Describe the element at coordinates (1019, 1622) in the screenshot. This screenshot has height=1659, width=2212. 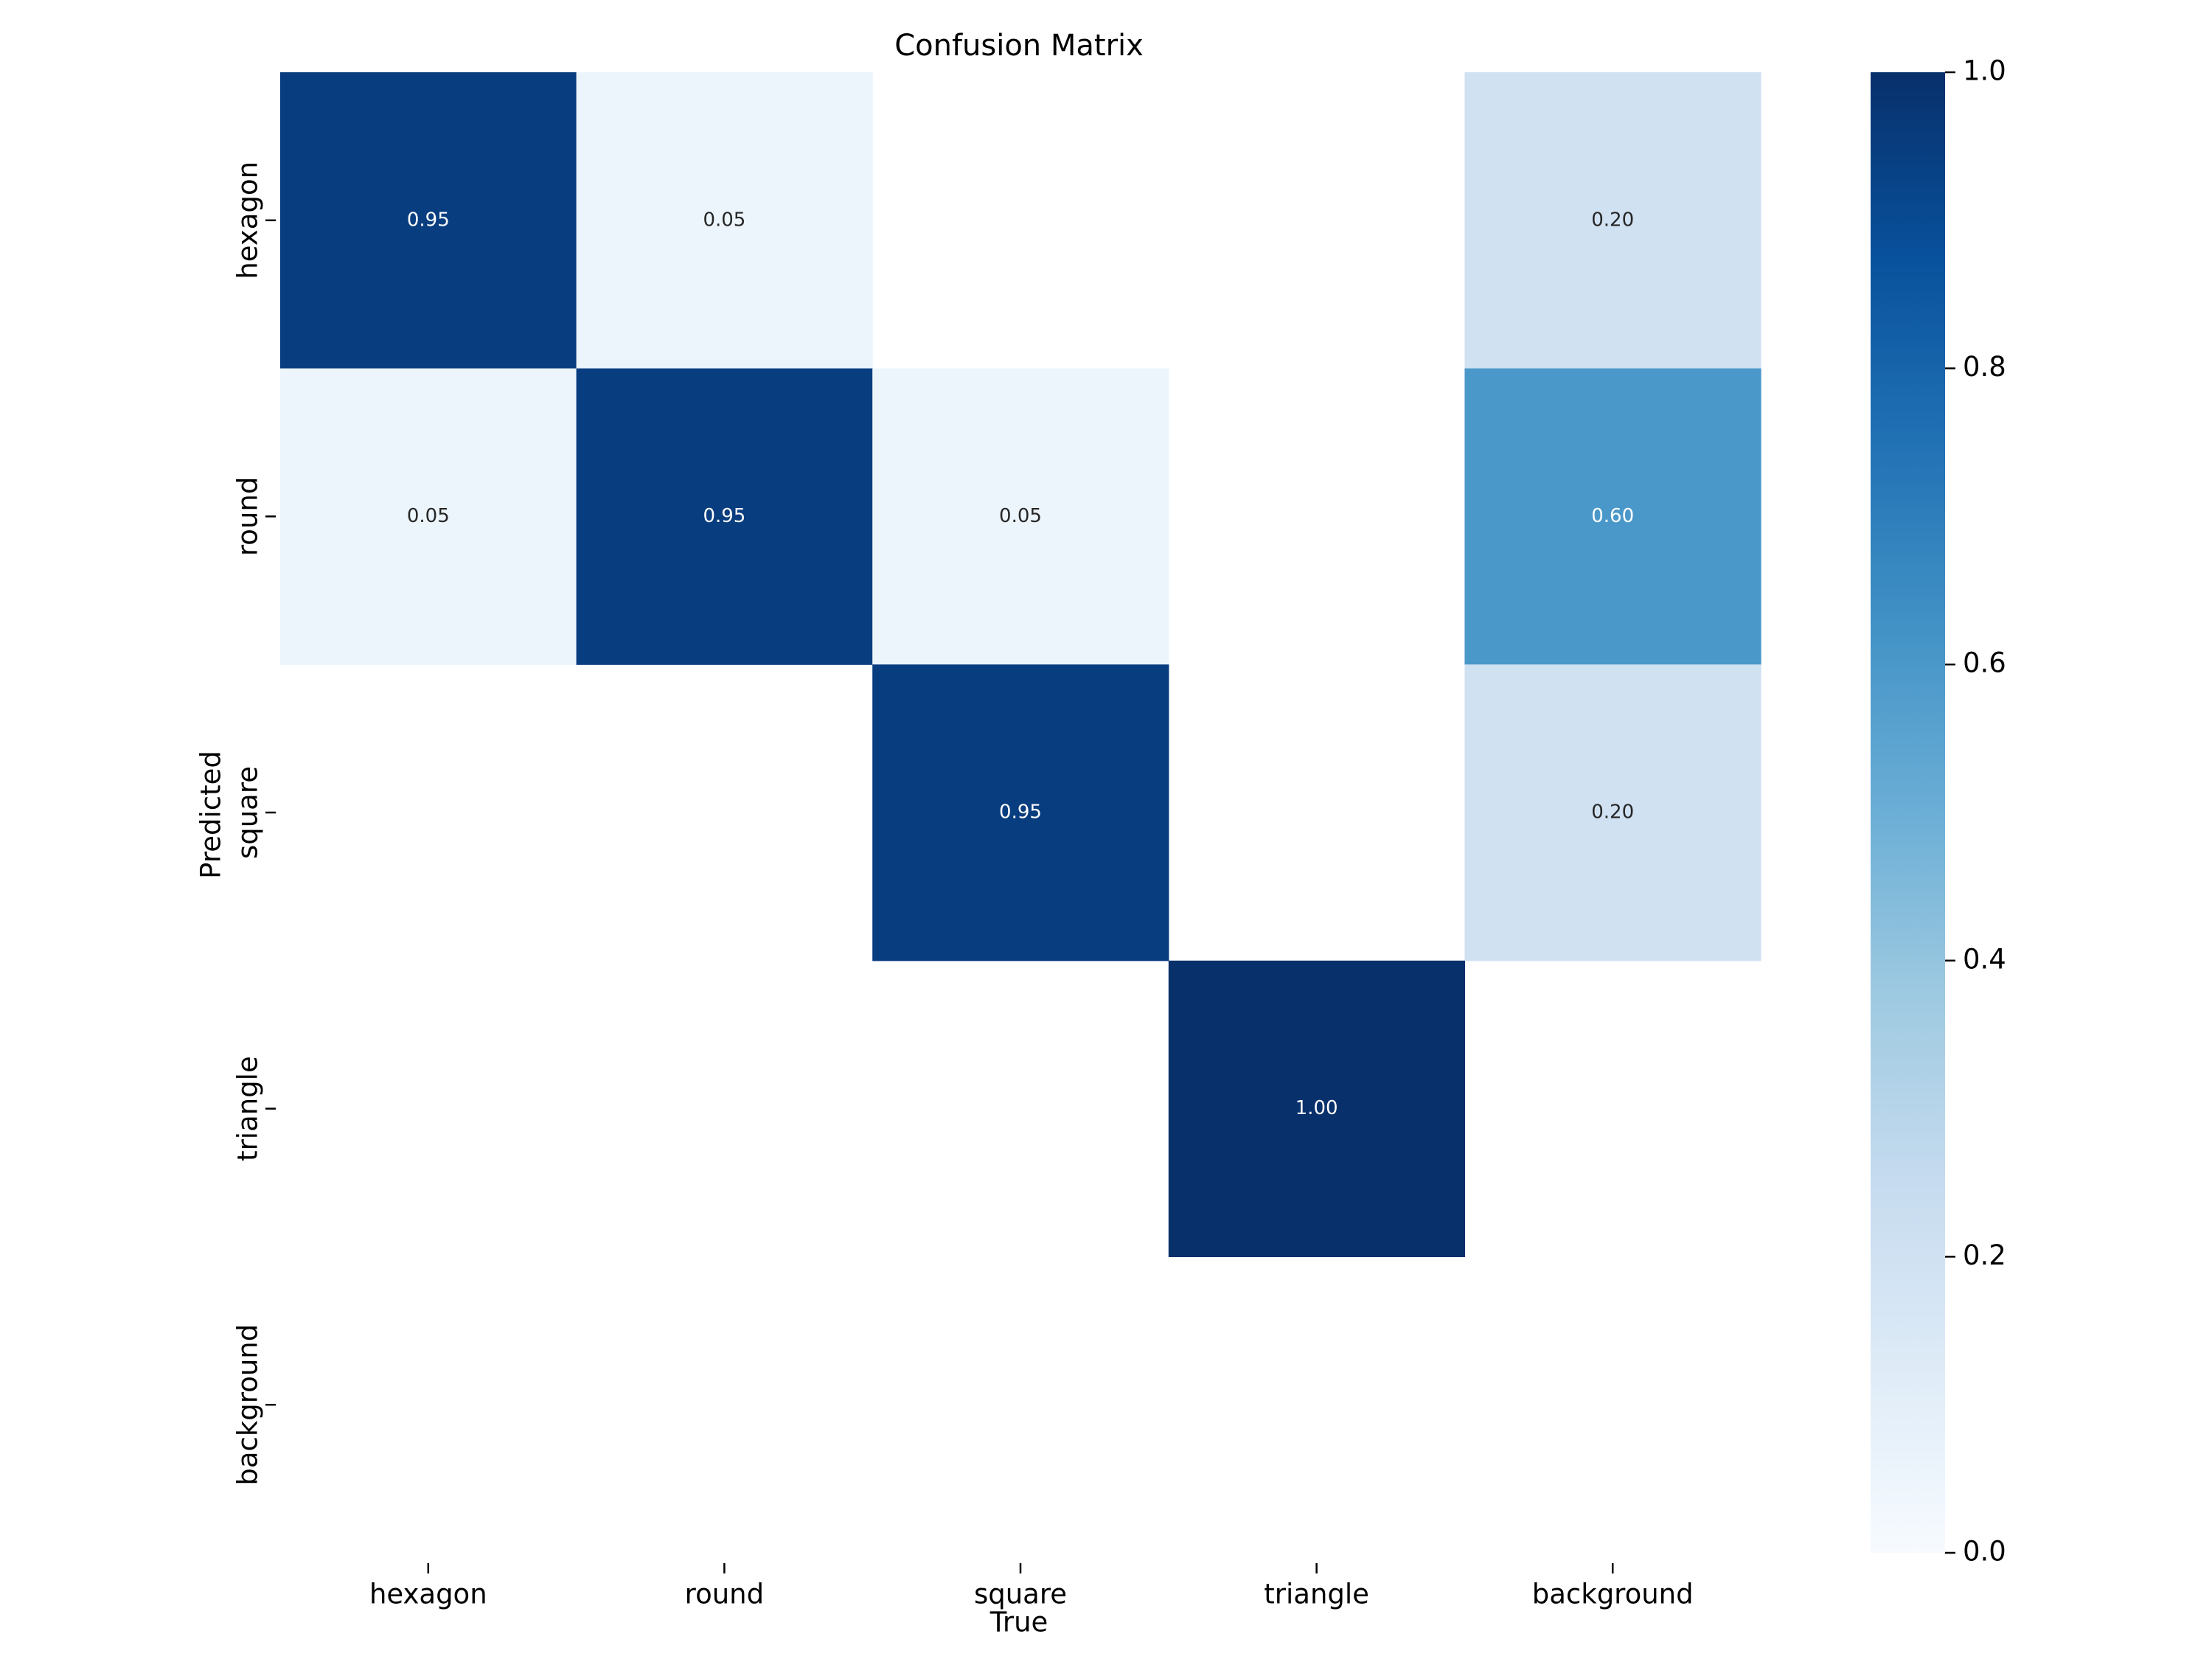
I see `x-axis-label: True` at that location.